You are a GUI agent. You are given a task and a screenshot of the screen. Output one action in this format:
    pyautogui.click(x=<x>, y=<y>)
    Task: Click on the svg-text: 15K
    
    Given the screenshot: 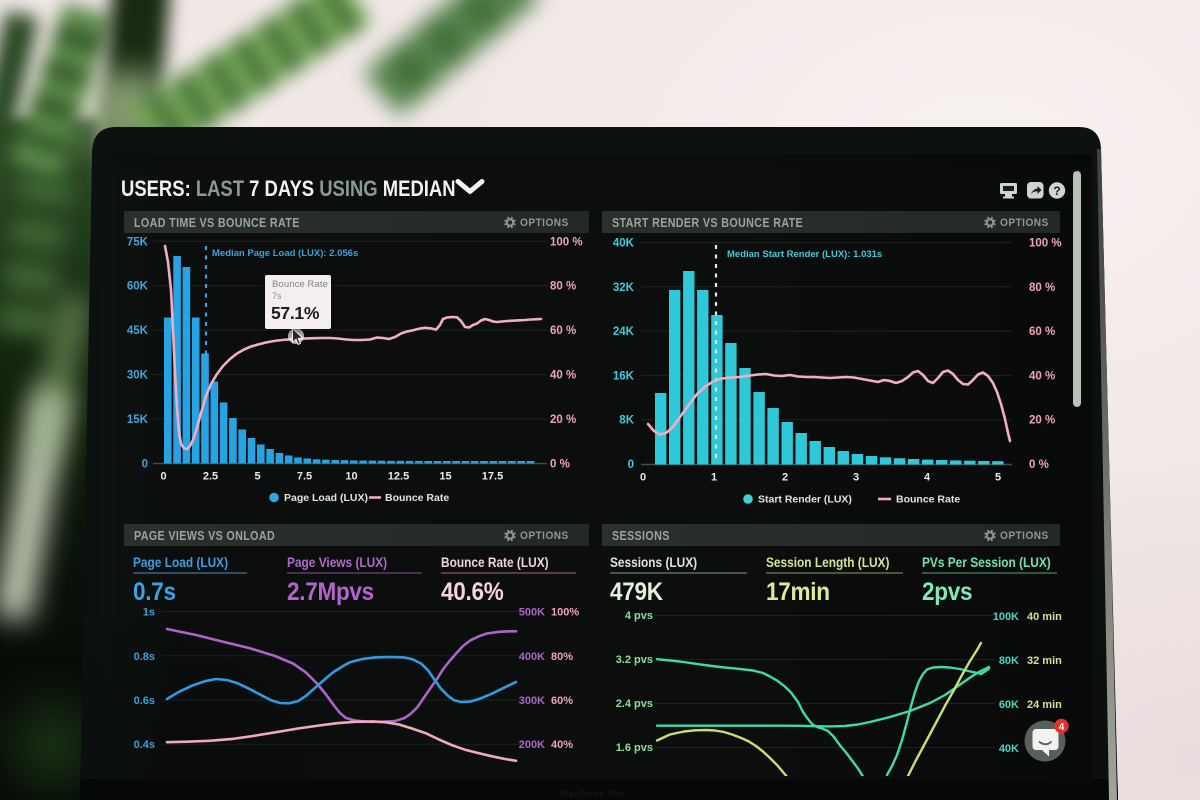 What is the action you would take?
    pyautogui.click(x=138, y=420)
    